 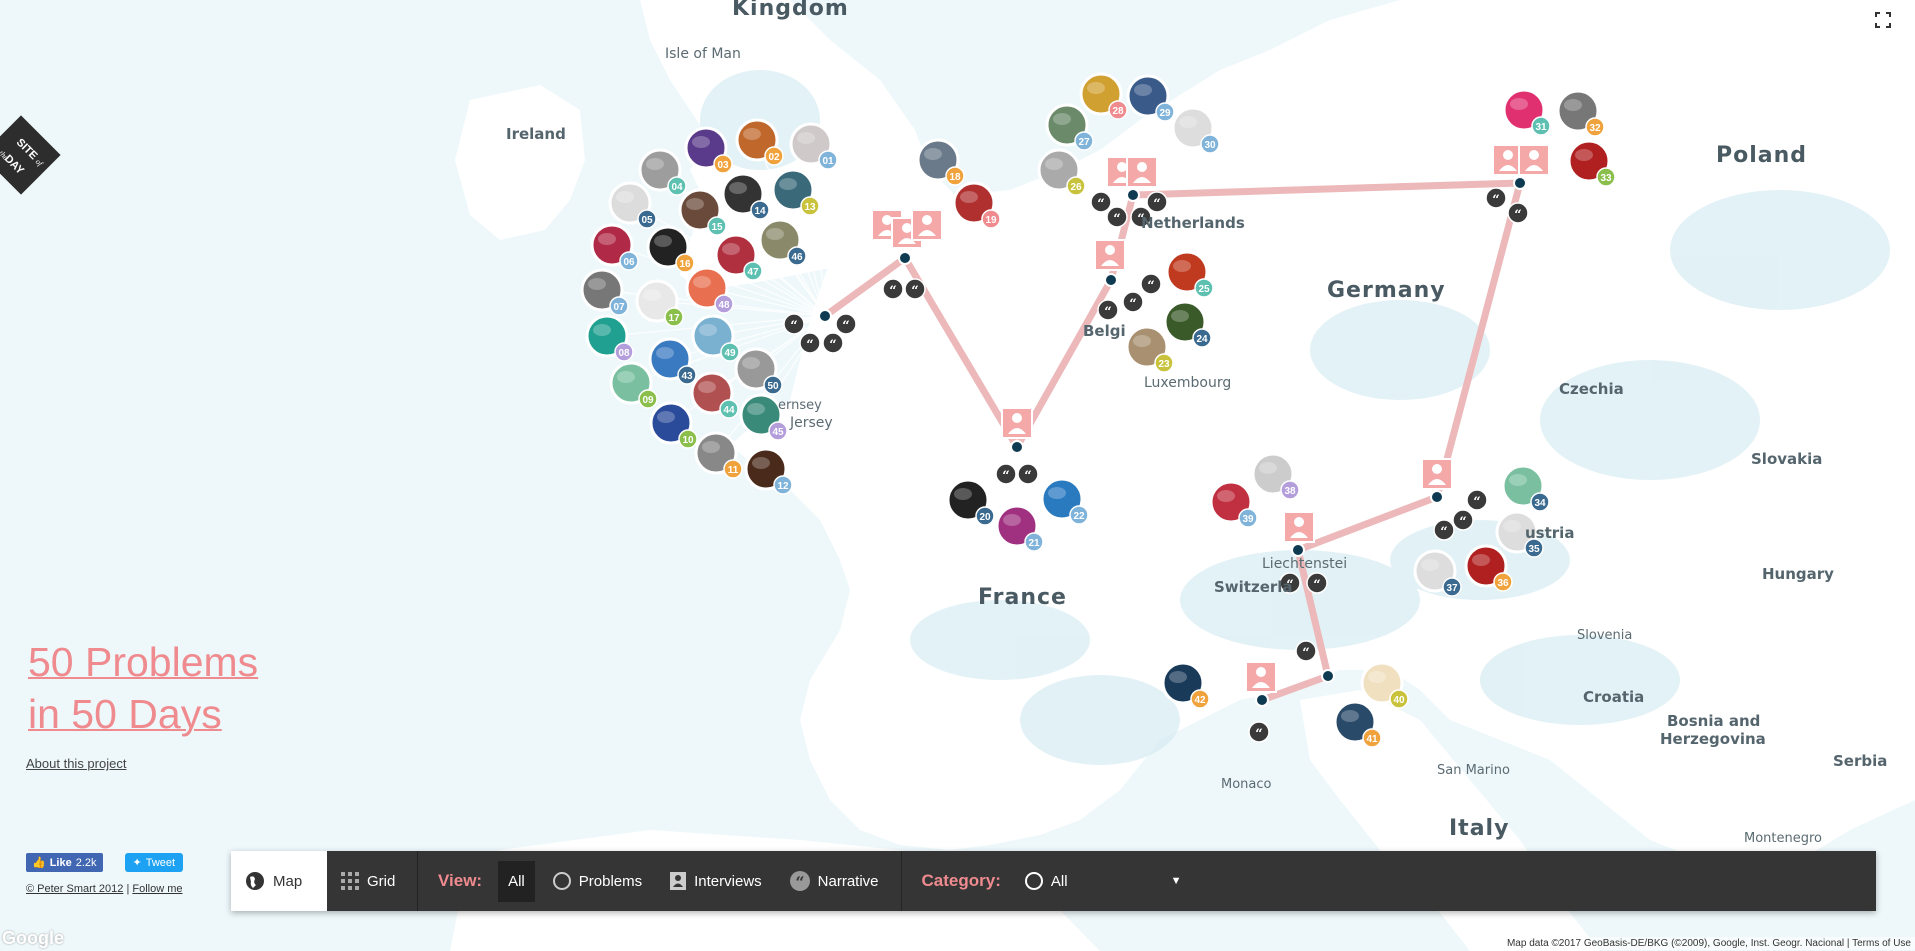 What do you see at coordinates (1580, 113) in the screenshot?
I see `problem-bubble: 32` at bounding box center [1580, 113].